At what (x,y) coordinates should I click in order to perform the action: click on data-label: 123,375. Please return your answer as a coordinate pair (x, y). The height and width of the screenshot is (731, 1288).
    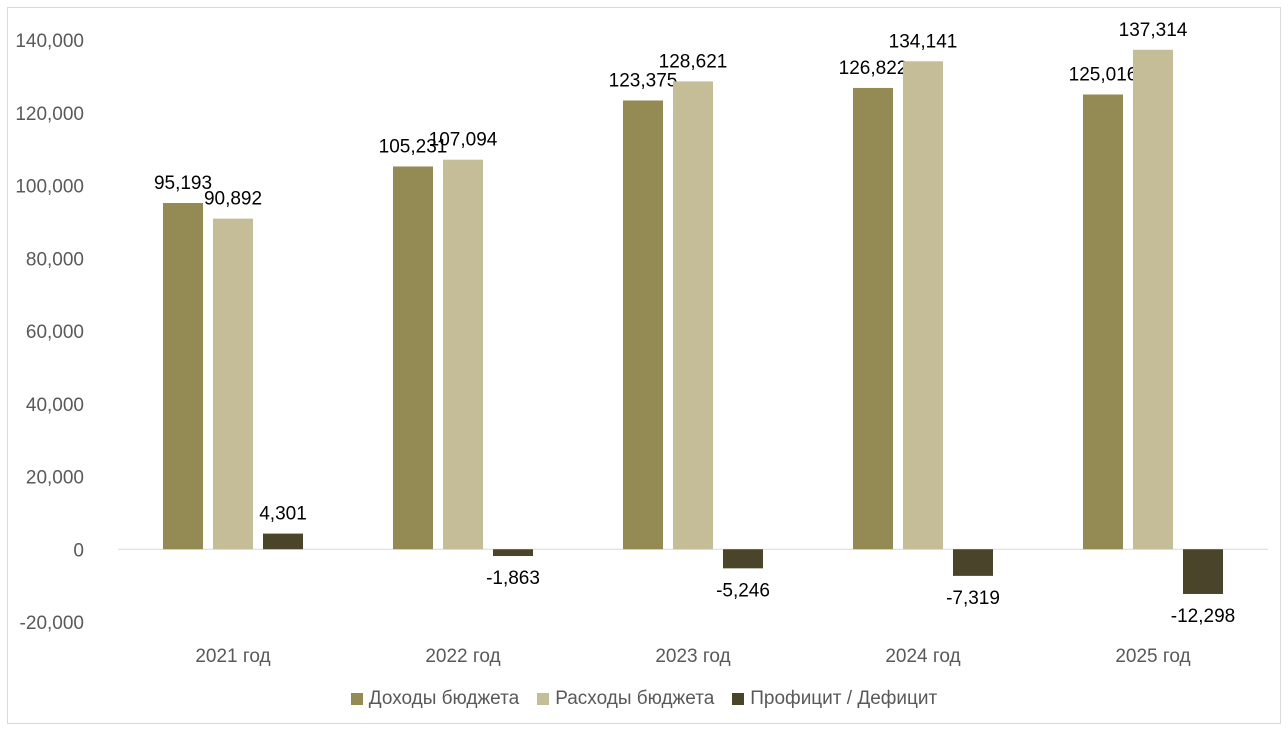
    Looking at the image, I should click on (643, 80).